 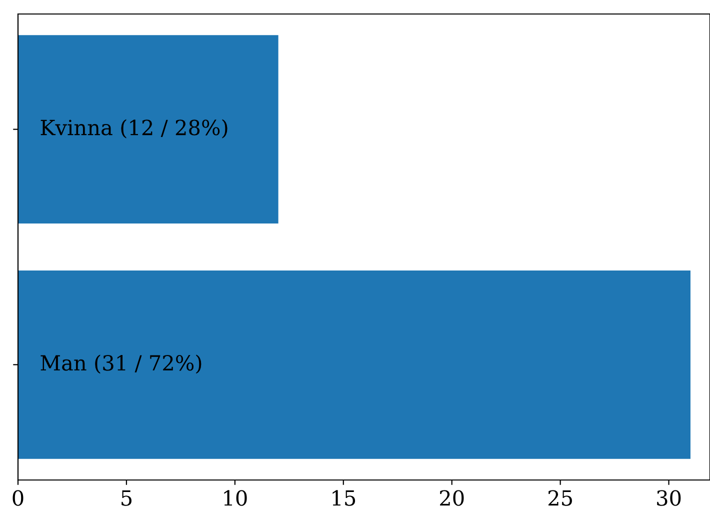 I want to click on x-tick-label: 30, so click(x=669, y=498).